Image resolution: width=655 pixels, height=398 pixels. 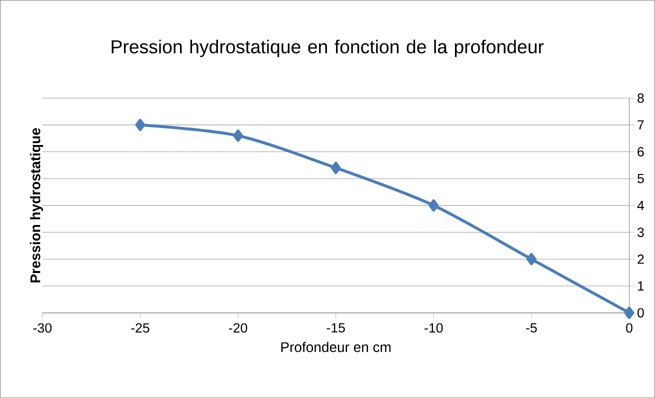 I want to click on x-tick-label: -5, so click(x=531, y=327).